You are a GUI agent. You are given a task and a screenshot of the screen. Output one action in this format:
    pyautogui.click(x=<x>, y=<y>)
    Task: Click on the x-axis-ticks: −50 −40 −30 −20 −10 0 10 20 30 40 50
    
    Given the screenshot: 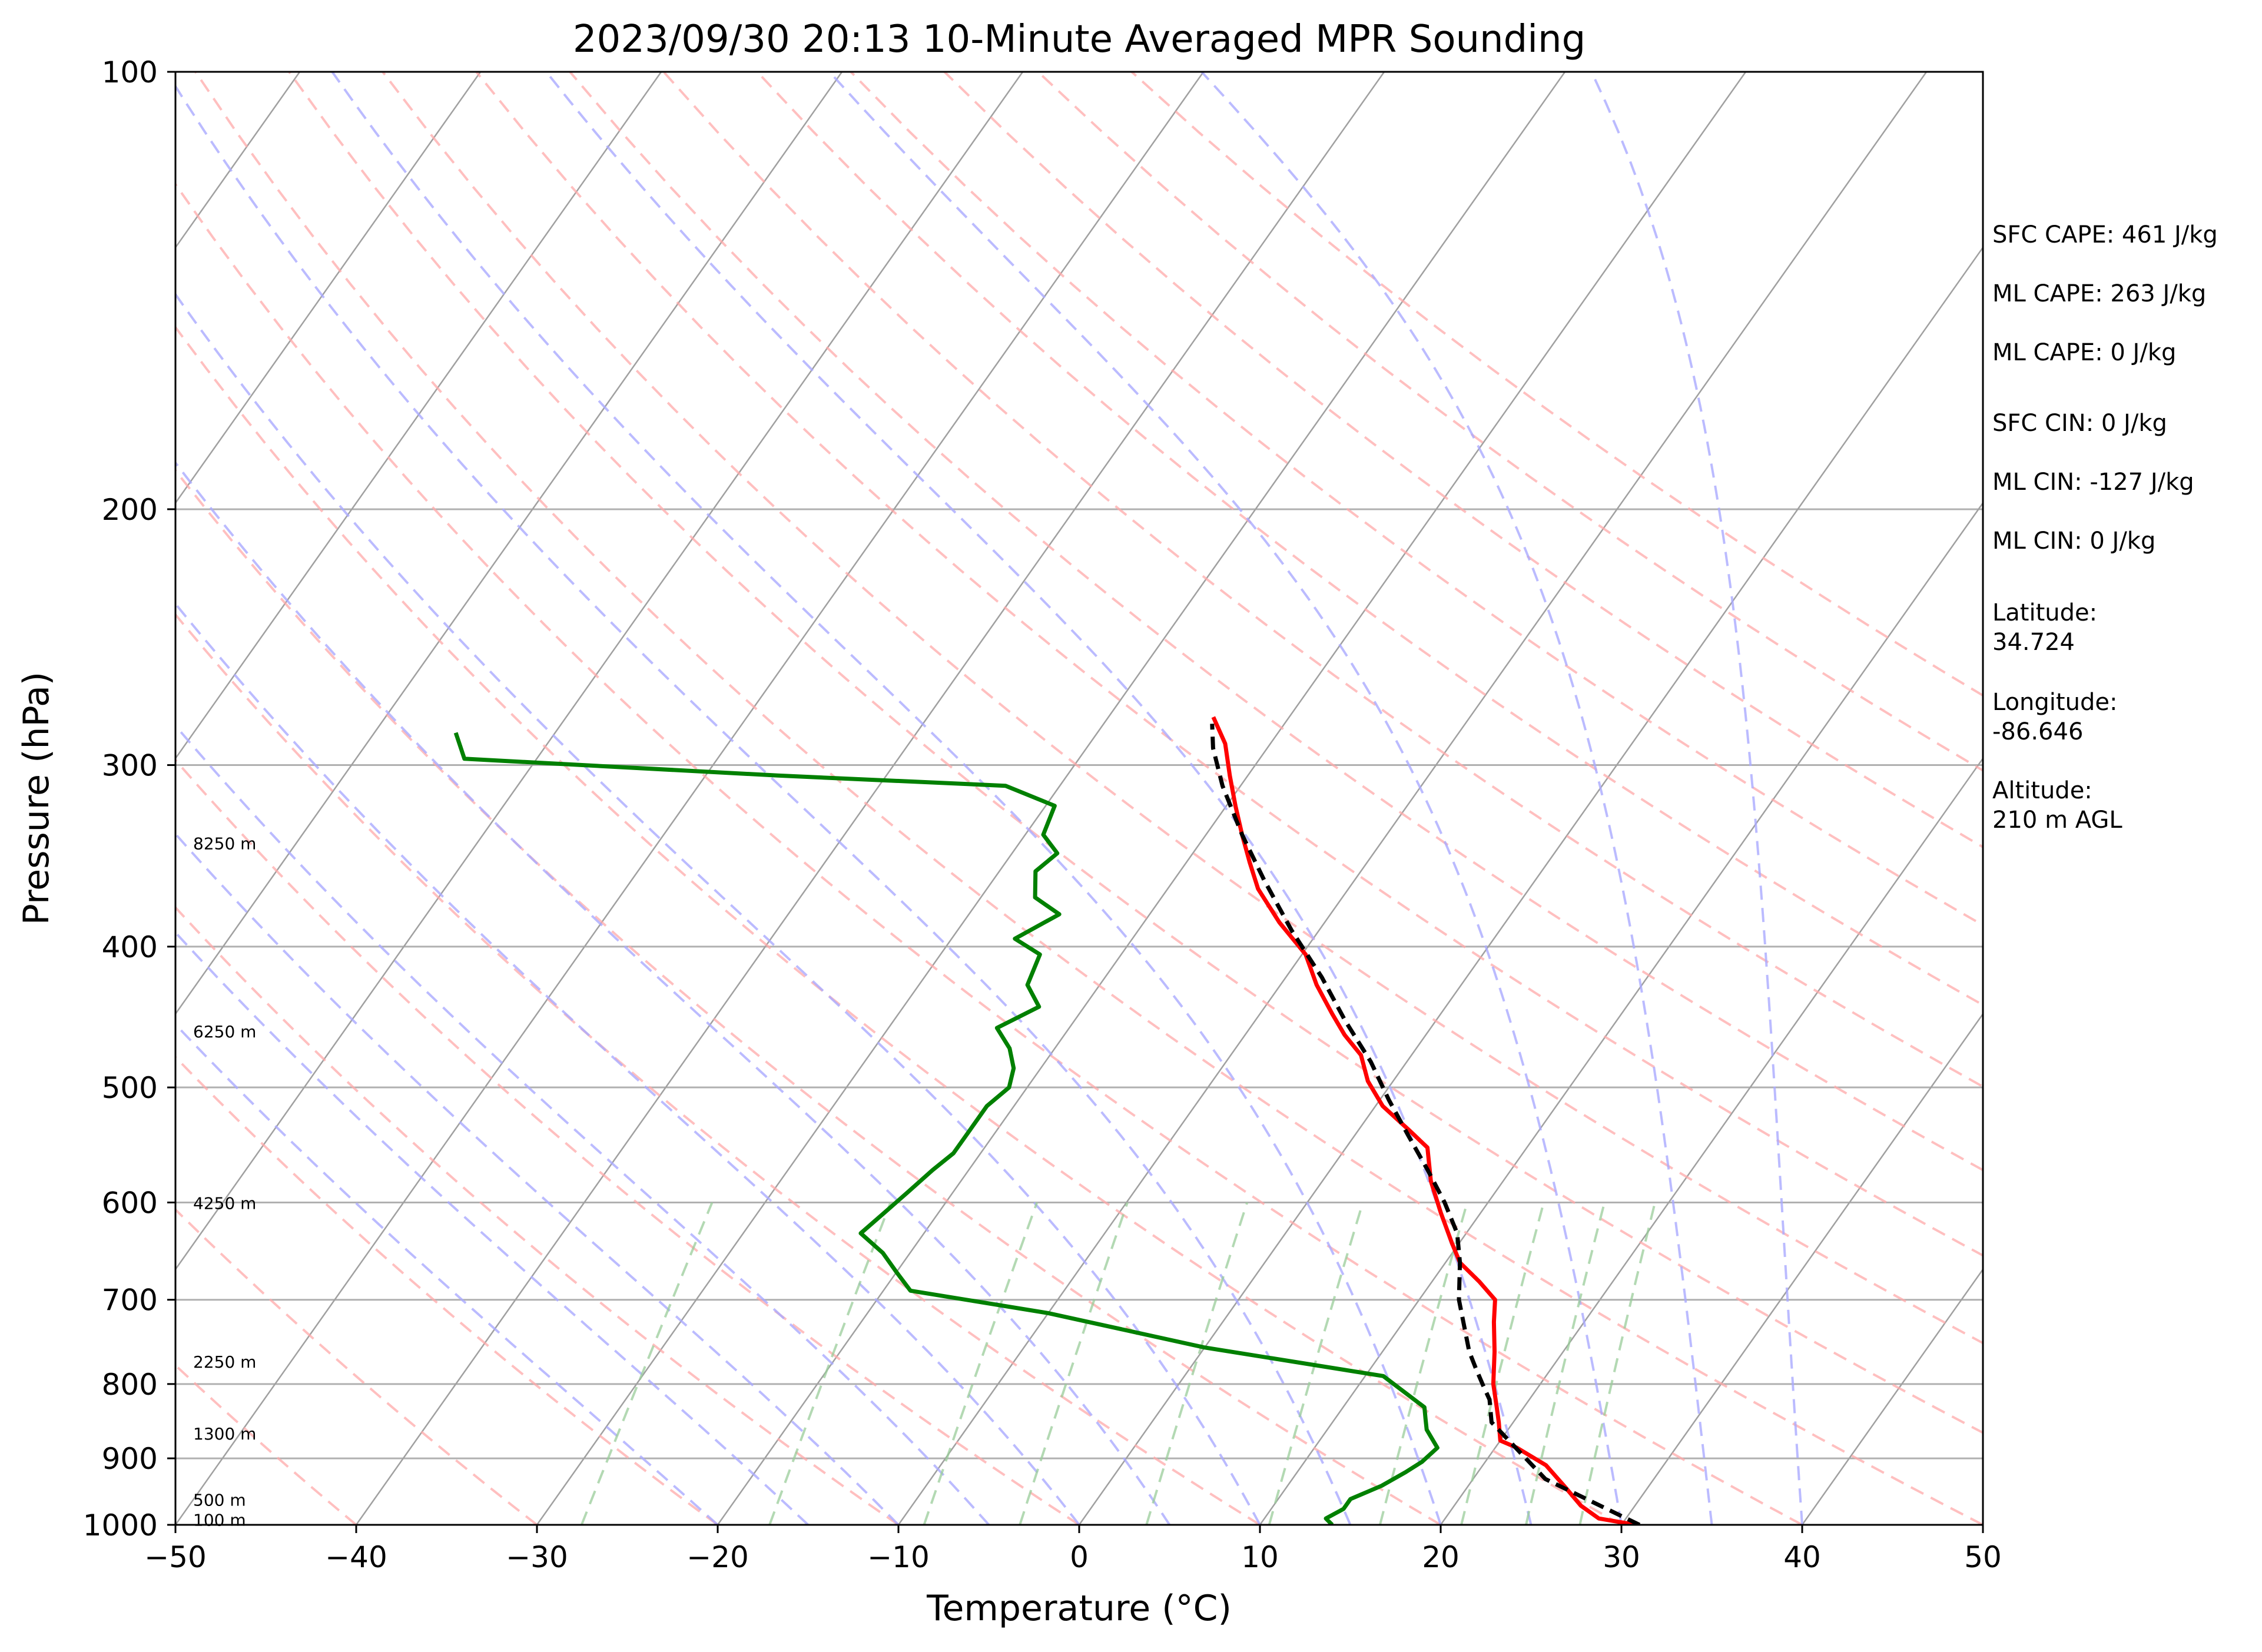 What is the action you would take?
    pyautogui.click(x=1073, y=1549)
    